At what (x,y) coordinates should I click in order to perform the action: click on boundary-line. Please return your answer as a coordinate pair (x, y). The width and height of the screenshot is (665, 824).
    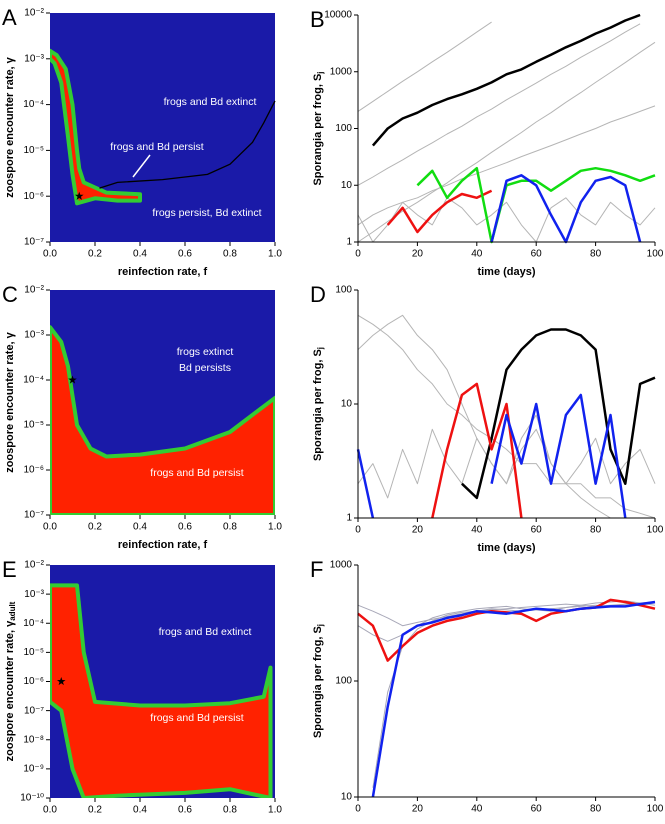
    Looking at the image, I should click on (187, 144).